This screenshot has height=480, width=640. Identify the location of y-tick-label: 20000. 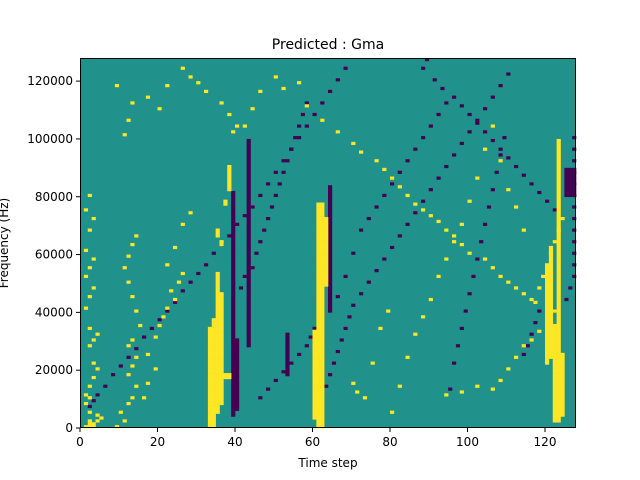
(54, 370).